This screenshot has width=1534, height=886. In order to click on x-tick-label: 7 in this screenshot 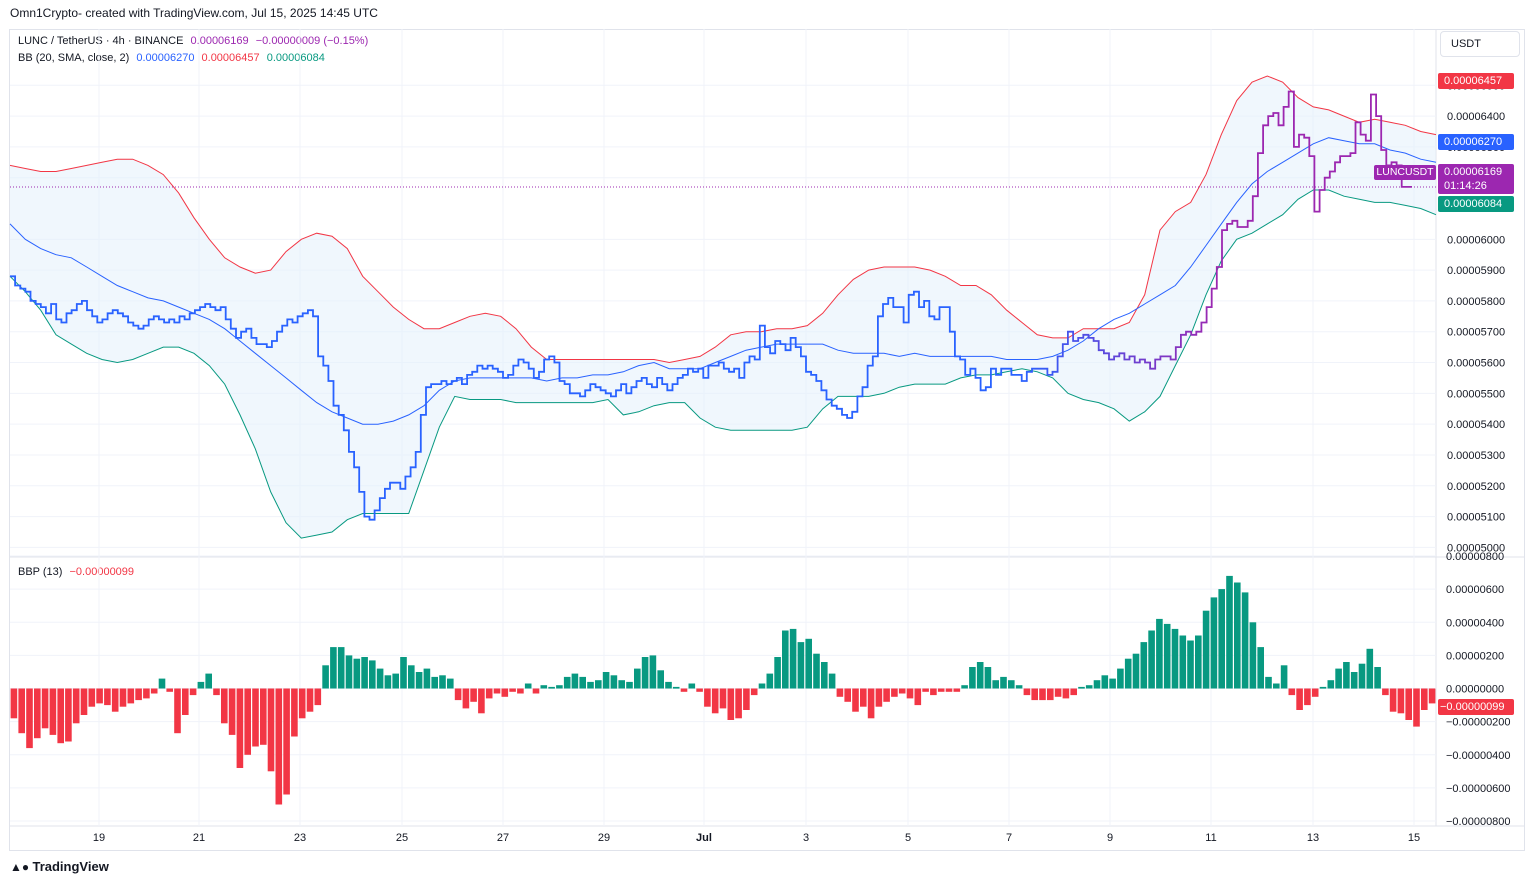, I will do `click(1009, 838)`.